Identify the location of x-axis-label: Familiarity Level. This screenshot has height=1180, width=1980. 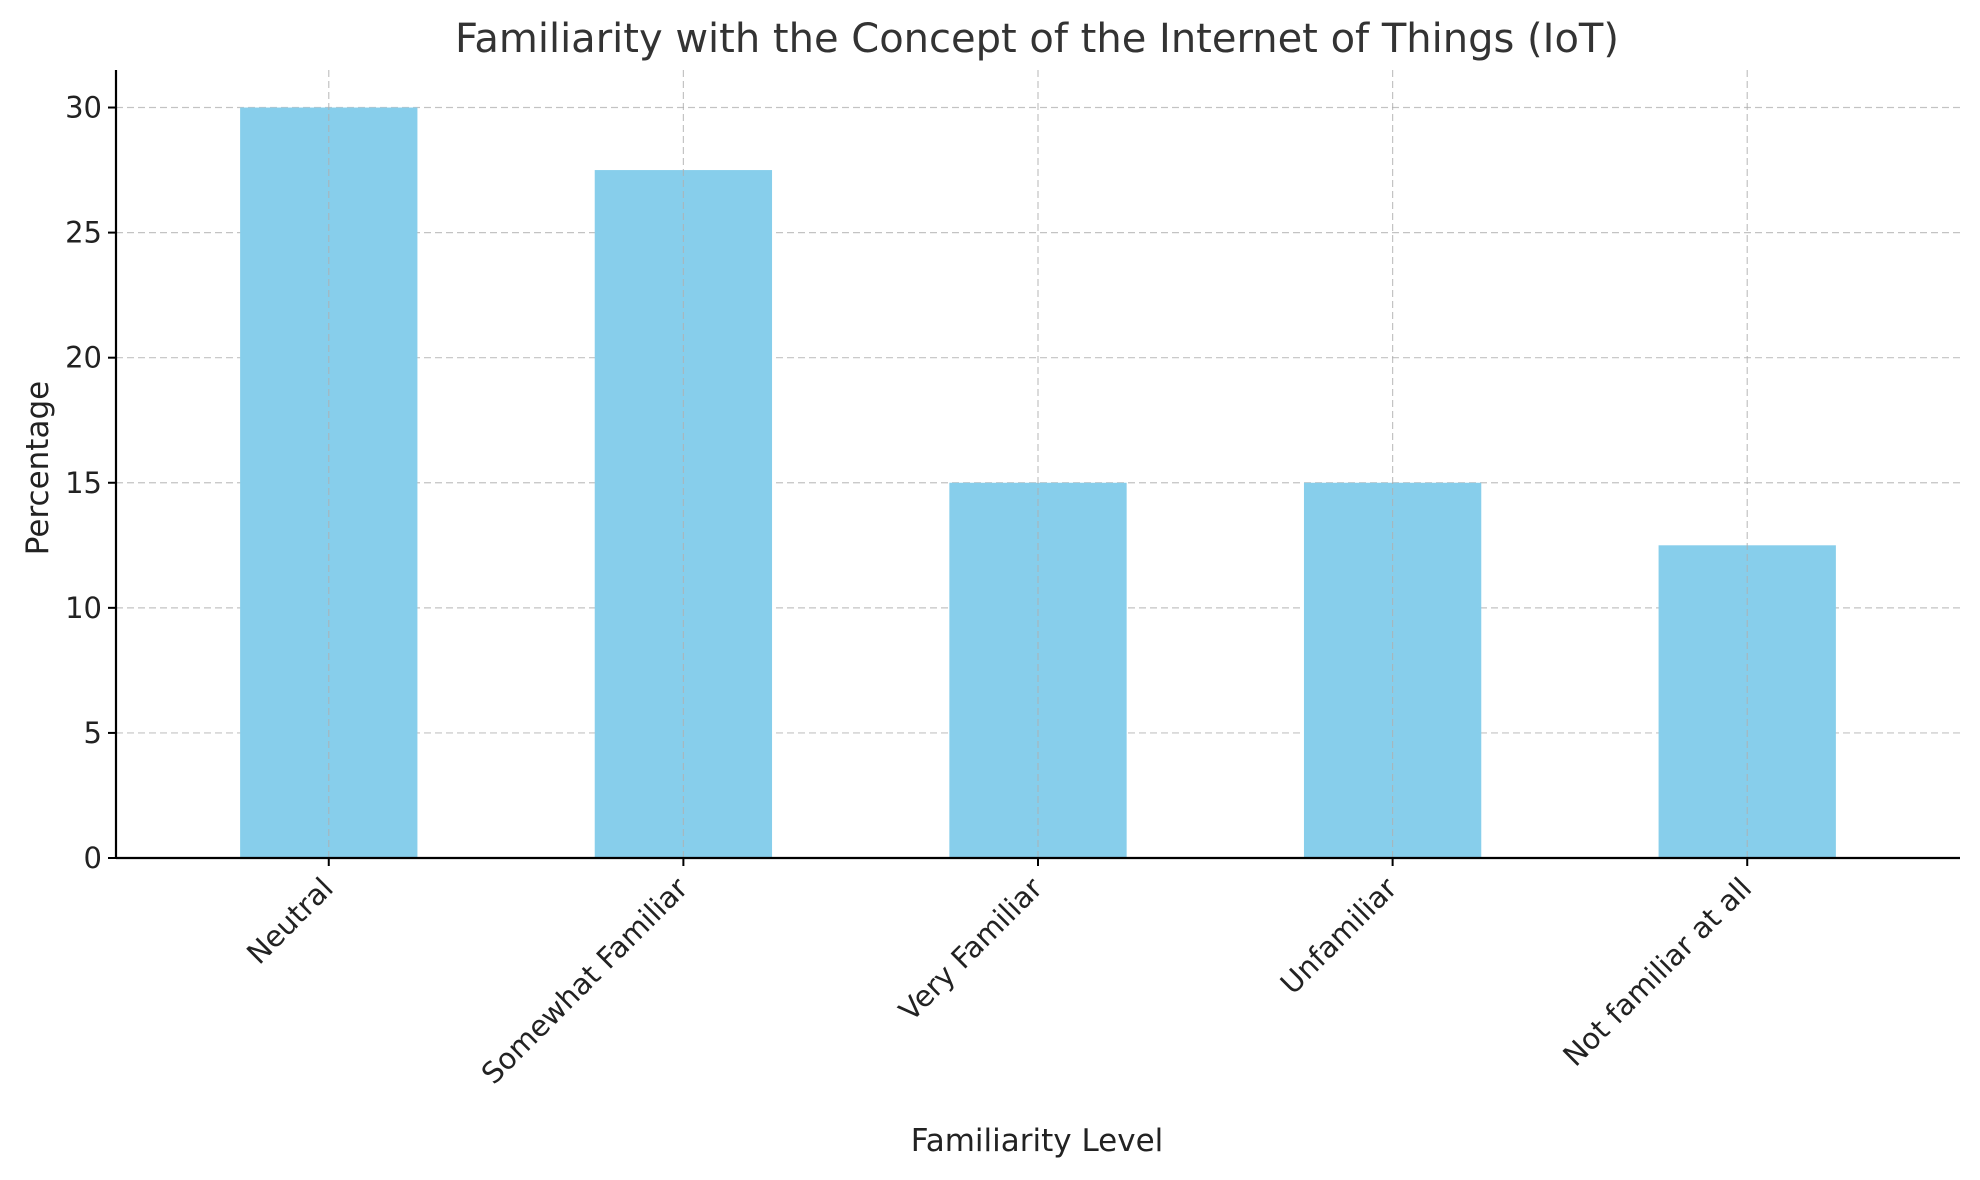
(1037, 1141).